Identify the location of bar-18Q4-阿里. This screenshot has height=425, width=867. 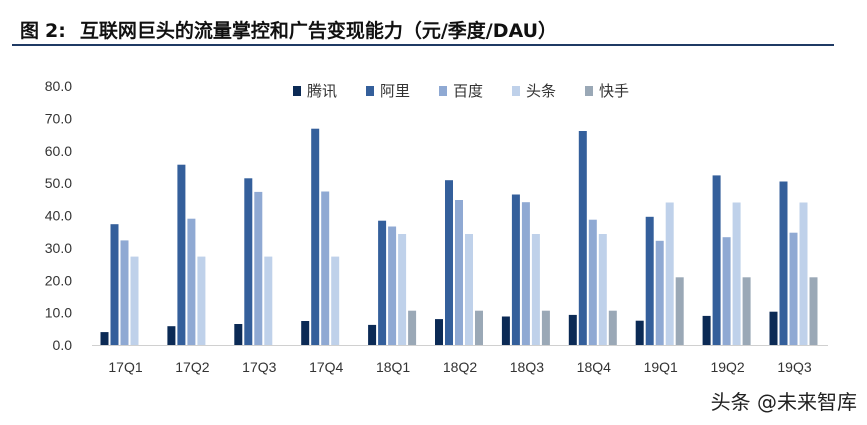
(582, 238).